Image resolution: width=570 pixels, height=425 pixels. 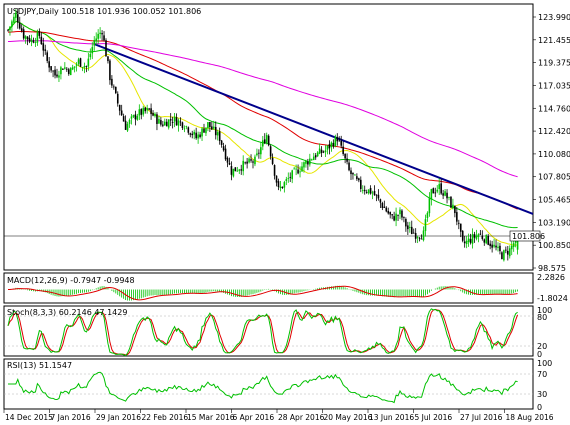 What do you see at coordinates (539, 407) in the screenshot?
I see `rsi-tick-0: 0` at bounding box center [539, 407].